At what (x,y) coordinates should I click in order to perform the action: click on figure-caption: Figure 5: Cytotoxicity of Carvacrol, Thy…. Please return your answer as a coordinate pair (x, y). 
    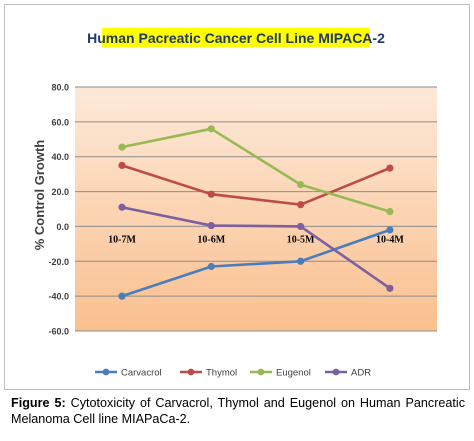
    Looking at the image, I should click on (238, 411).